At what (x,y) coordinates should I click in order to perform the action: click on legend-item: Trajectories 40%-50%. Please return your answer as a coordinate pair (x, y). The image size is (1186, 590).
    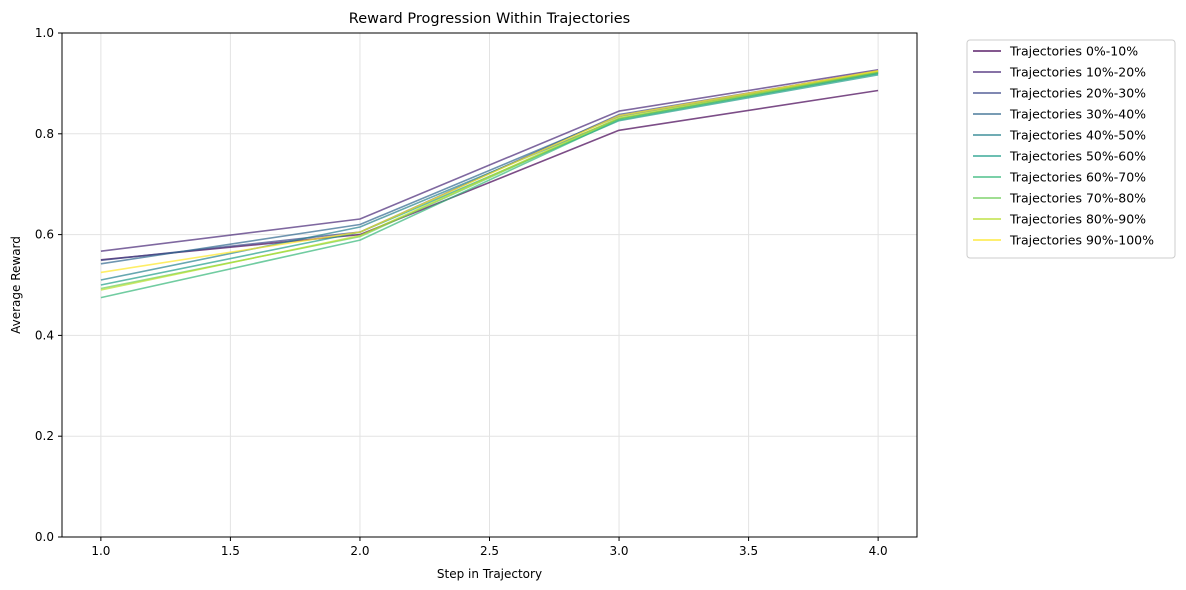
    Looking at the image, I should click on (1059, 135).